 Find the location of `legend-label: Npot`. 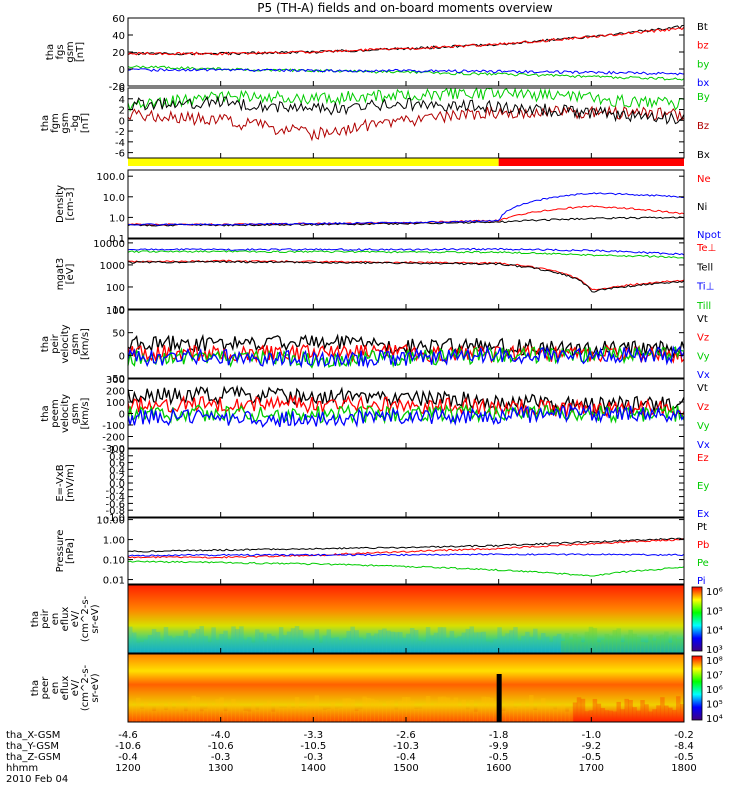

legend-label: Npot is located at coordinates (709, 235).